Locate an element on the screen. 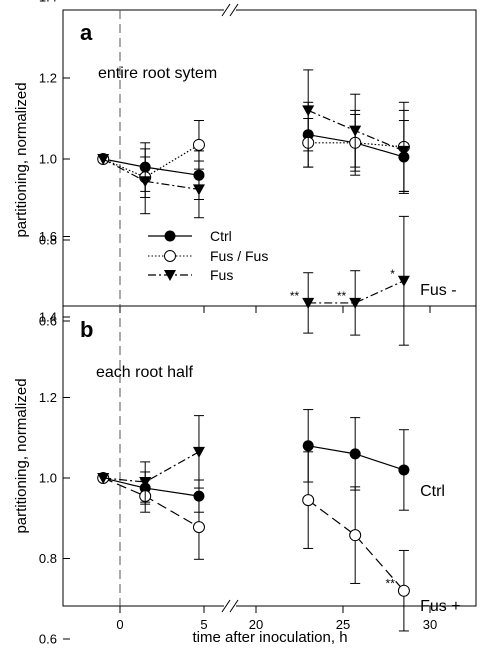 The image size is (485, 651). y-tick-label-a: 0.8 is located at coordinates (48, 240).